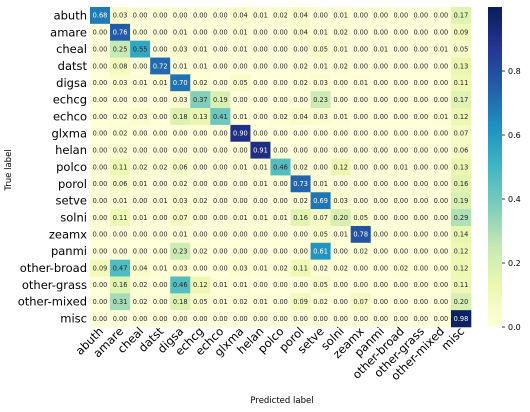 Image resolution: width=530 pixels, height=412 pixels. I want to click on cell-value-label: 0.16, so click(461, 184).